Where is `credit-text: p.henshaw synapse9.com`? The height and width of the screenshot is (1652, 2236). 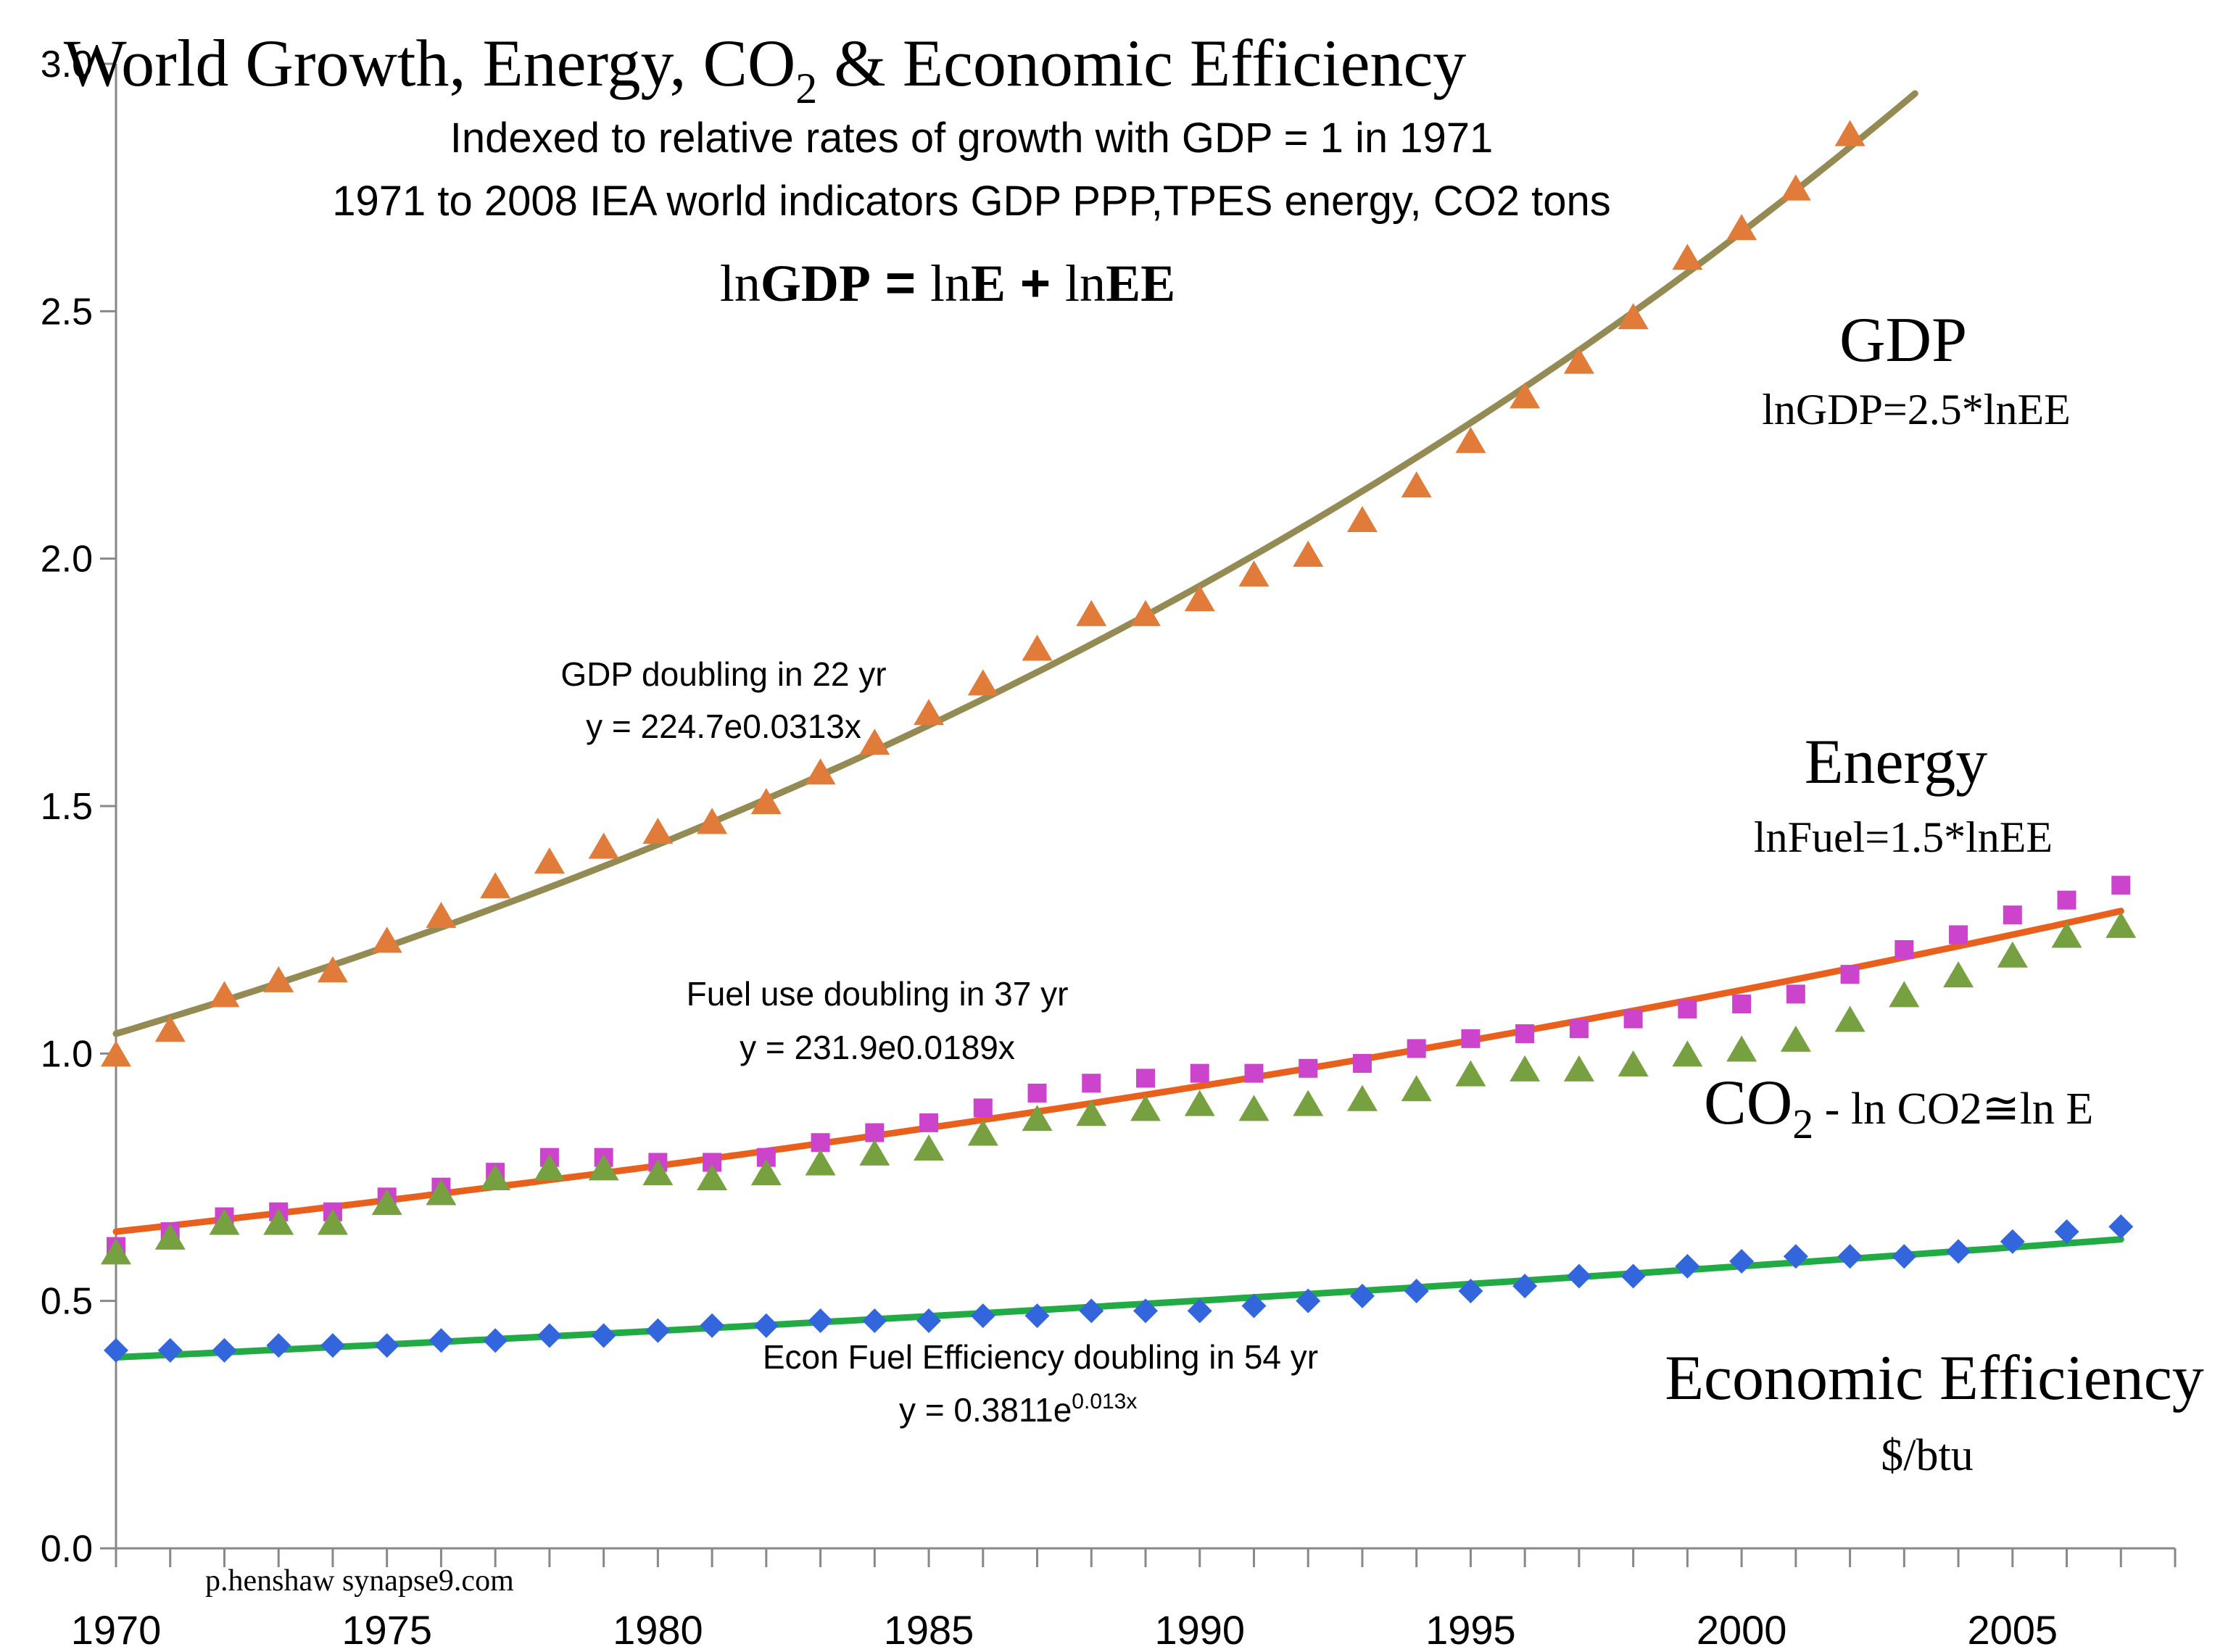
credit-text: p.henshaw synapse9.com is located at coordinates (359, 1581).